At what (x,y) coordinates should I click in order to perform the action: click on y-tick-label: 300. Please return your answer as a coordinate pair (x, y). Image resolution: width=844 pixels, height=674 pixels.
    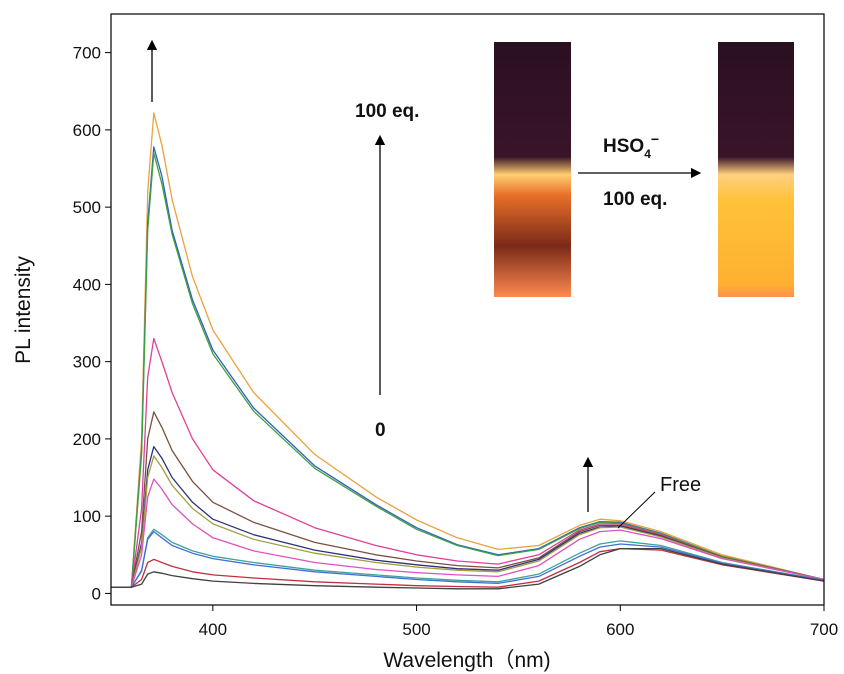
    Looking at the image, I should click on (87, 362).